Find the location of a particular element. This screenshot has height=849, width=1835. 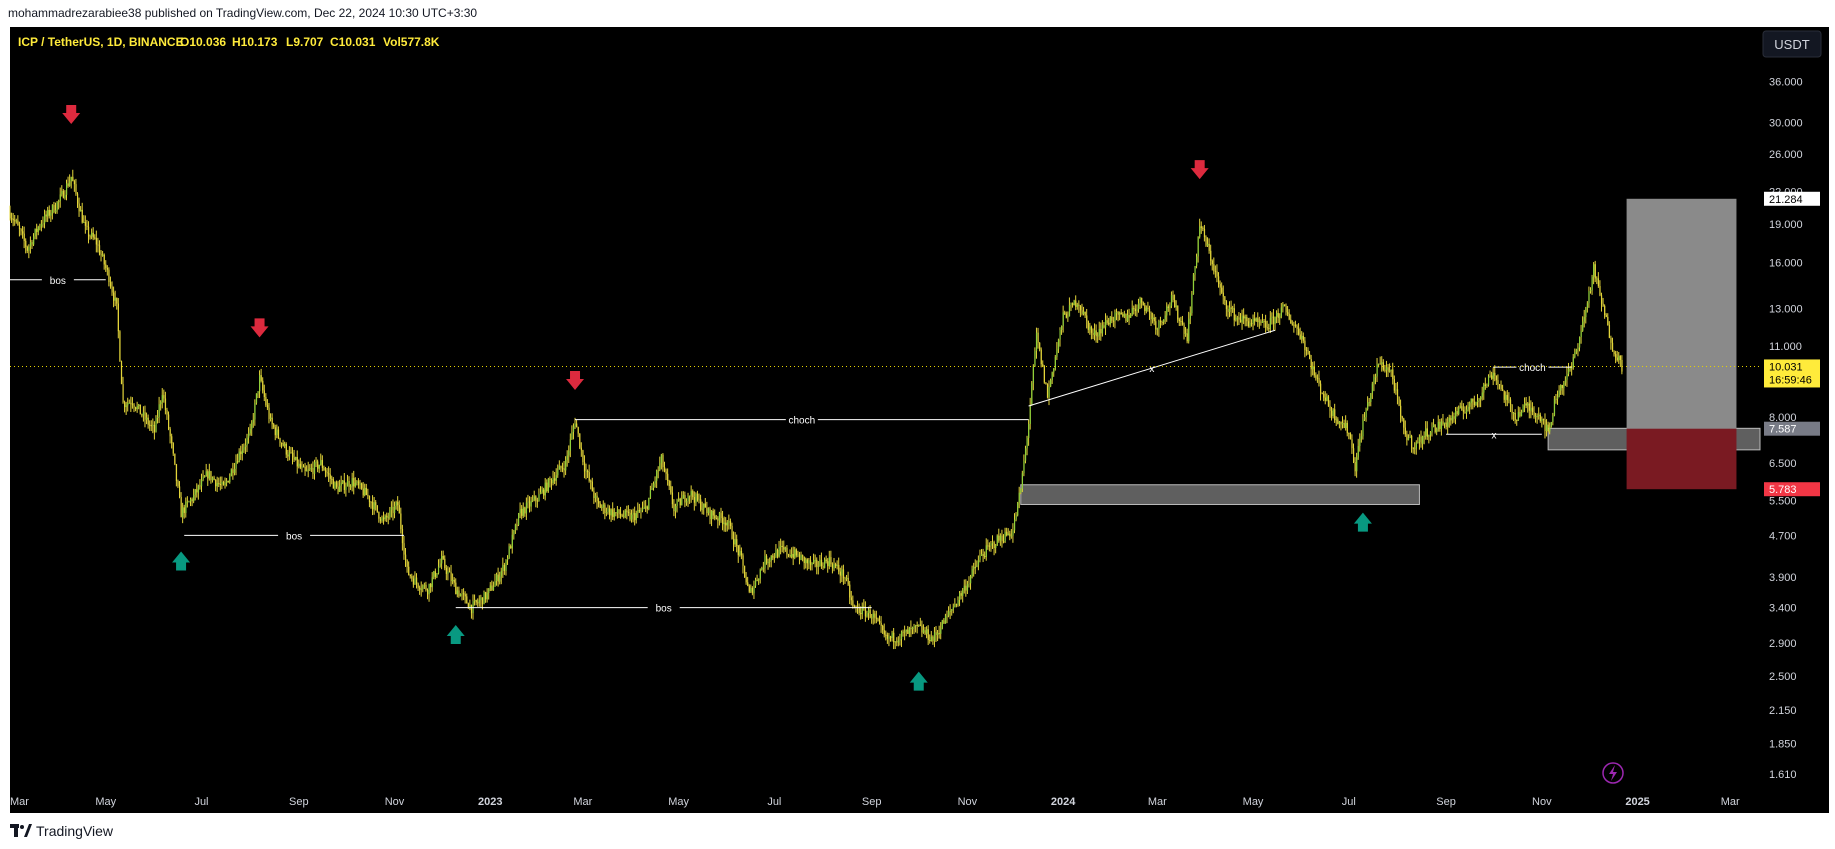

up-arrow-icon is located at coordinates (1362, 522).